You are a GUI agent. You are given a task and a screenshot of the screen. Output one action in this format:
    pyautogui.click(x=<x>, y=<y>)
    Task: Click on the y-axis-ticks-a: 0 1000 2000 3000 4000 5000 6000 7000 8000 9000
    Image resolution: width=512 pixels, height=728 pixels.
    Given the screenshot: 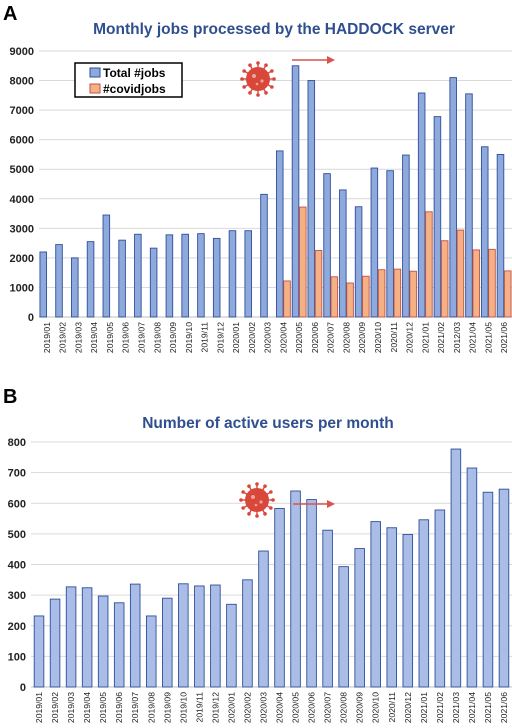 What is the action you would take?
    pyautogui.click(x=22, y=185)
    